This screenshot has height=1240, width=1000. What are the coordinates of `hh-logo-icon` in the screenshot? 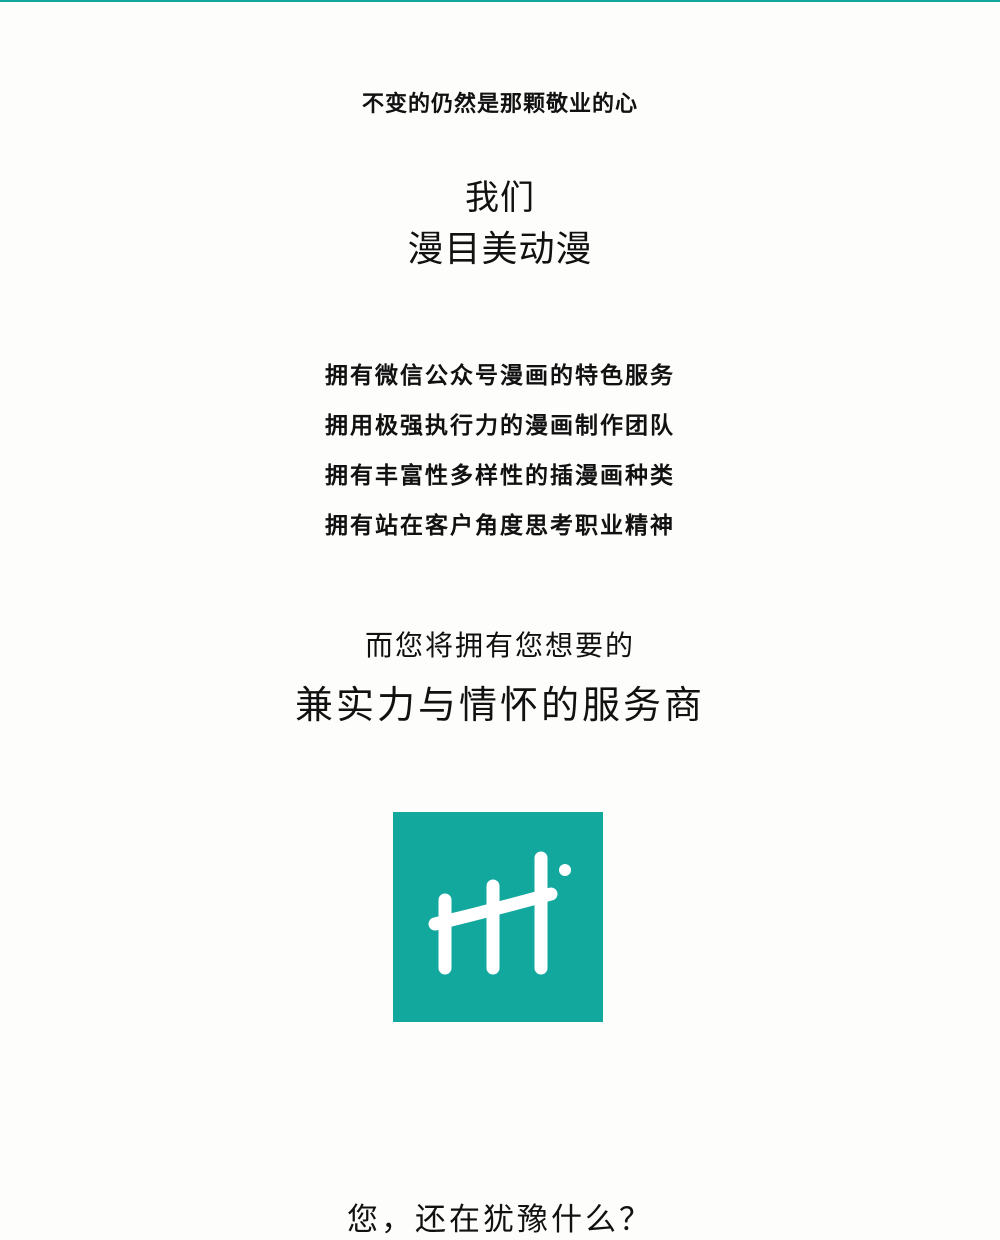 It's located at (499, 913).